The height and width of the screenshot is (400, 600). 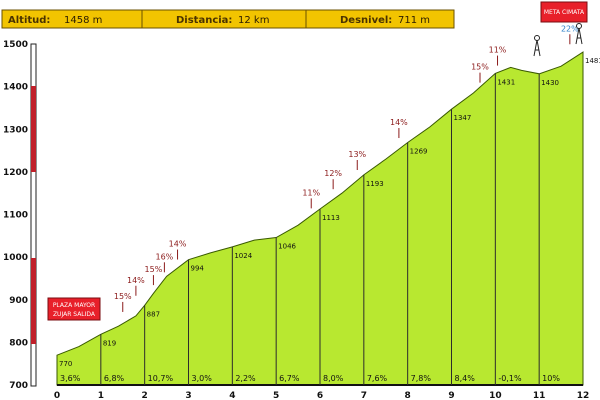 What do you see at coordinates (245, 378) in the screenshot?
I see `segment-gradient-label: 2,2%` at bounding box center [245, 378].